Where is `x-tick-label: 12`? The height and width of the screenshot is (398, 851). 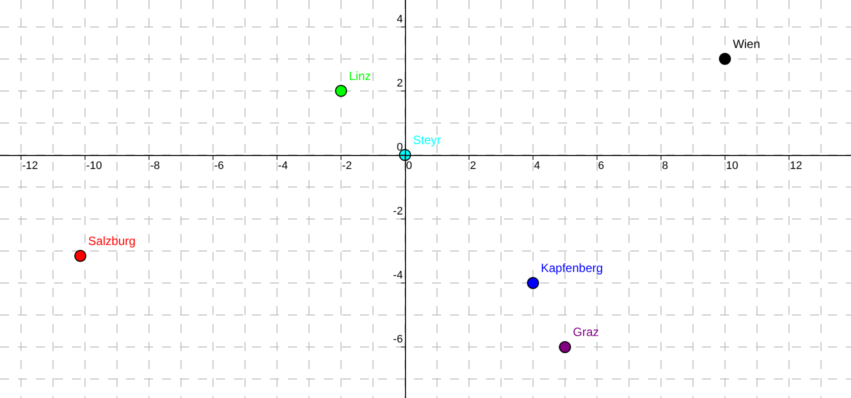 x-tick-label: 12 is located at coordinates (796, 166).